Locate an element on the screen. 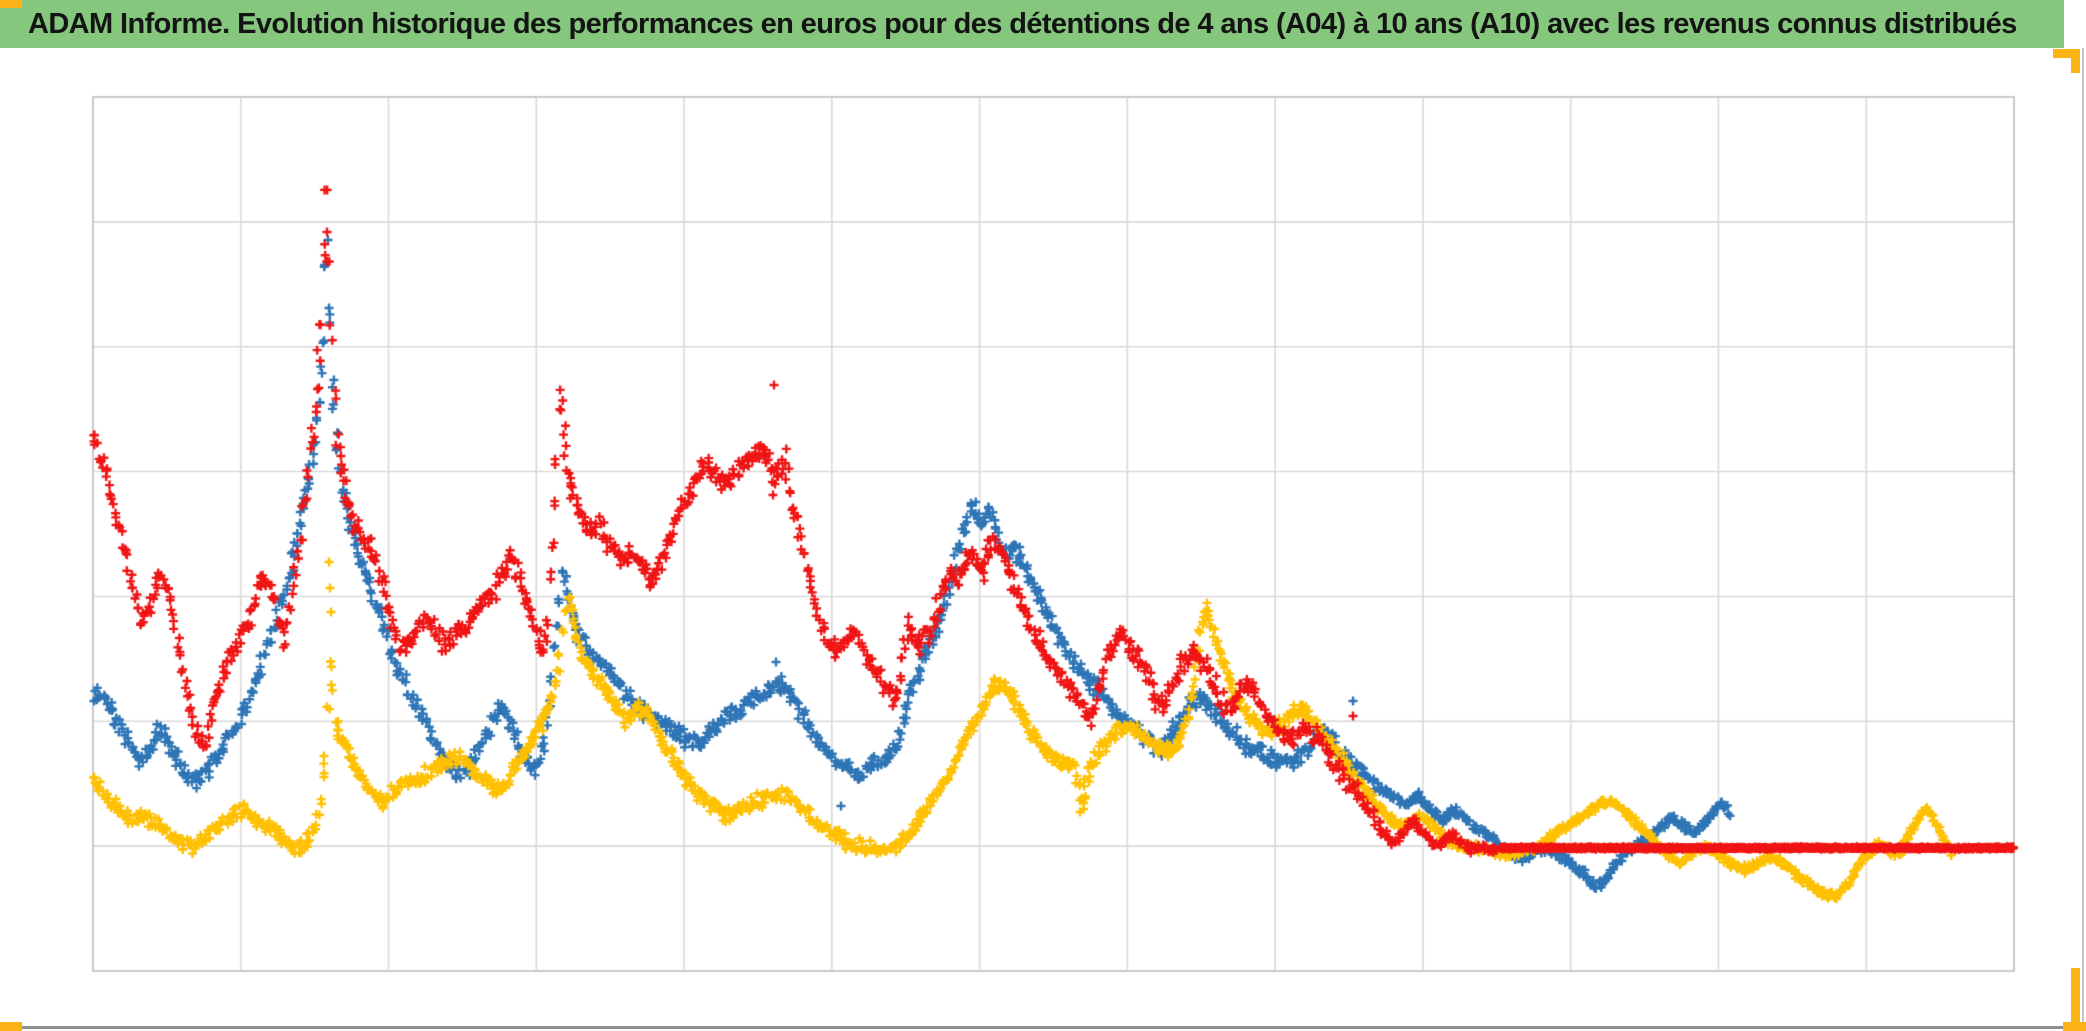 Image resolution: width=2086 pixels, height=1031 pixels. bottom-border-line is located at coordinates (1043, 1027).